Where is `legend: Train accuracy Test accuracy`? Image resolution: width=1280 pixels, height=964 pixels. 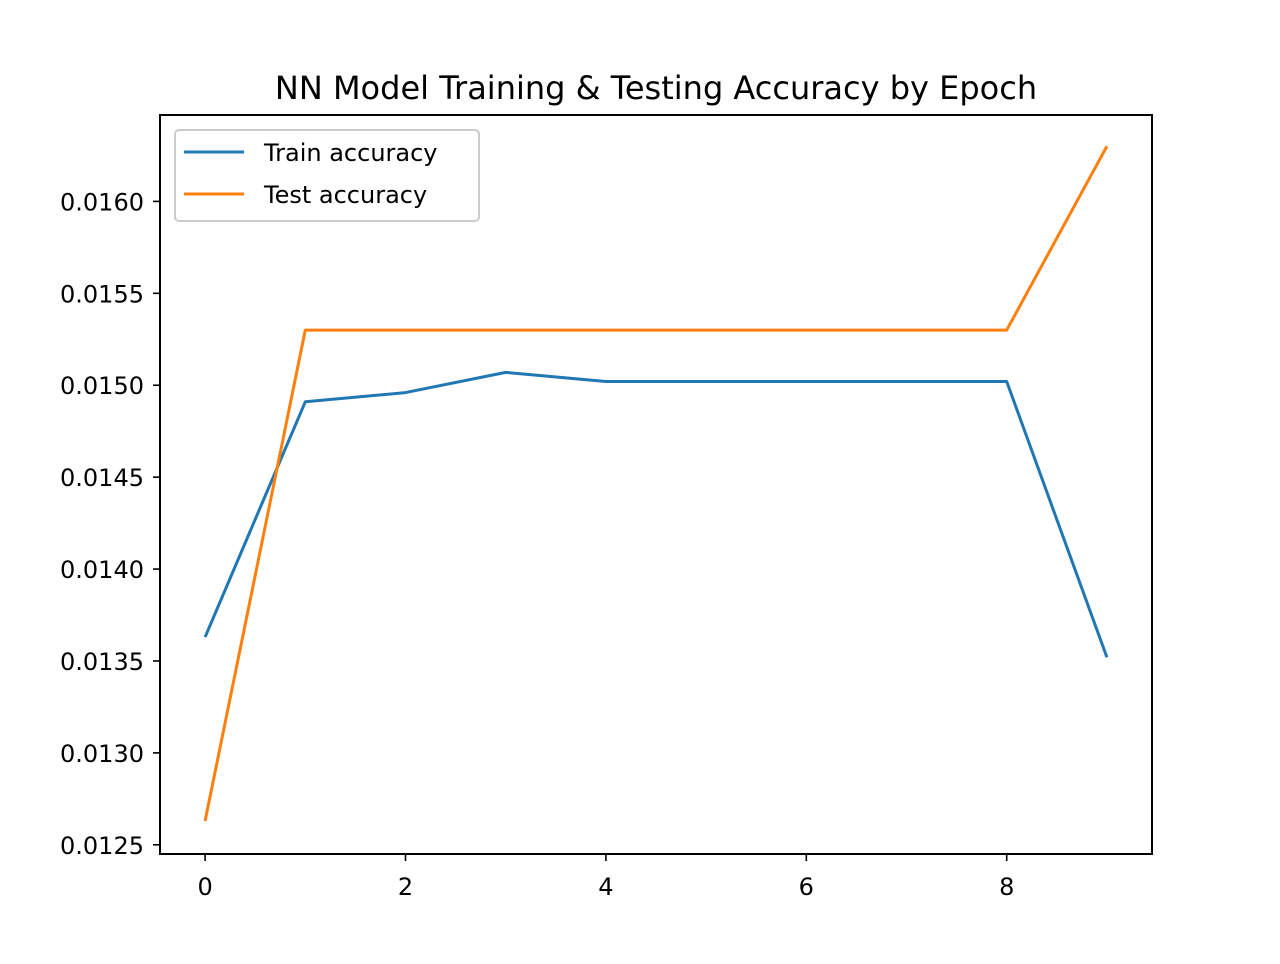 legend: Train accuracy Test accuracy is located at coordinates (327, 175).